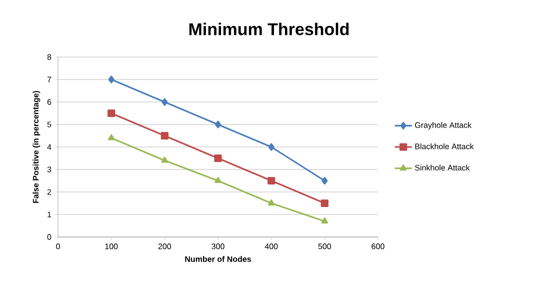 This screenshot has width=538, height=302. I want to click on y-tick-label: 4, so click(49, 147).